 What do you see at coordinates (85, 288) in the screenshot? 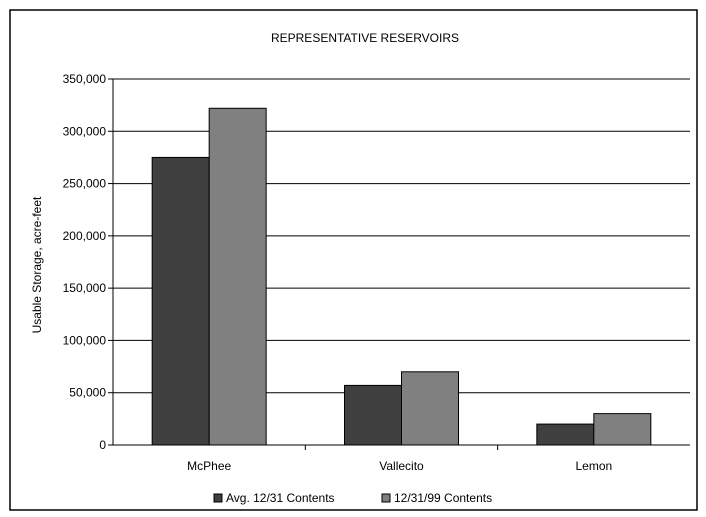
I see `y-tick-label: 150,000` at bounding box center [85, 288].